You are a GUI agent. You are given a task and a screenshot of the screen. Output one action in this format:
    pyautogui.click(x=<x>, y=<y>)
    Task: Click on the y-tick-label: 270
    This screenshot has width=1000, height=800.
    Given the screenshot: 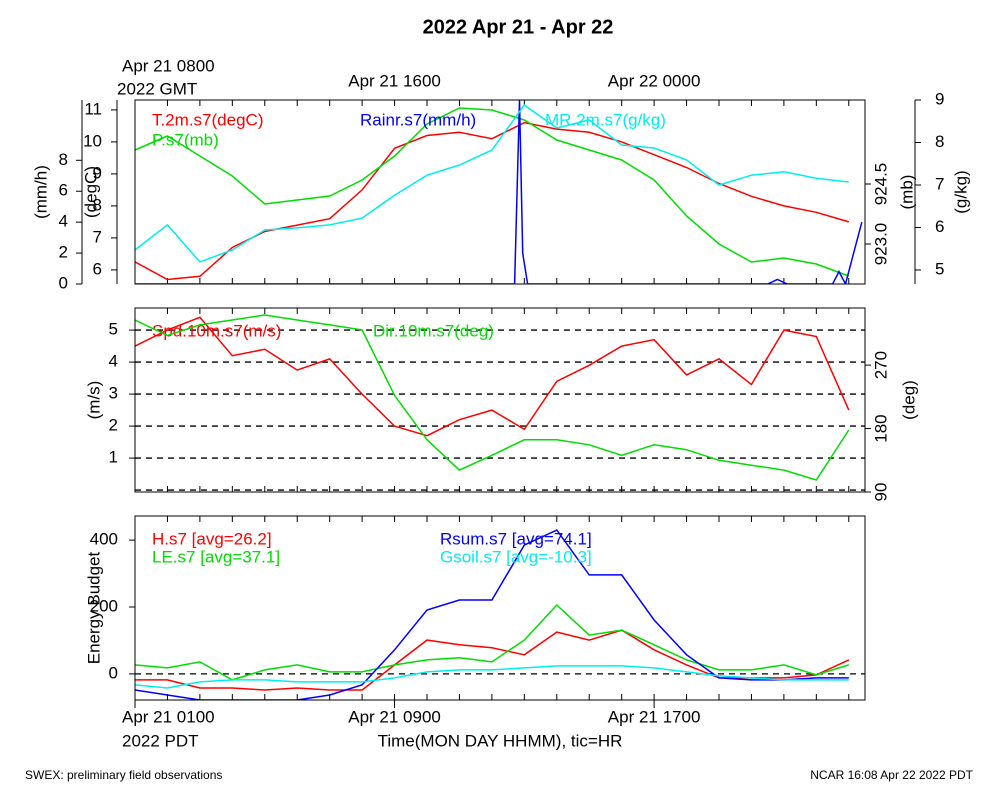 What is the action you would take?
    pyautogui.click(x=880, y=365)
    